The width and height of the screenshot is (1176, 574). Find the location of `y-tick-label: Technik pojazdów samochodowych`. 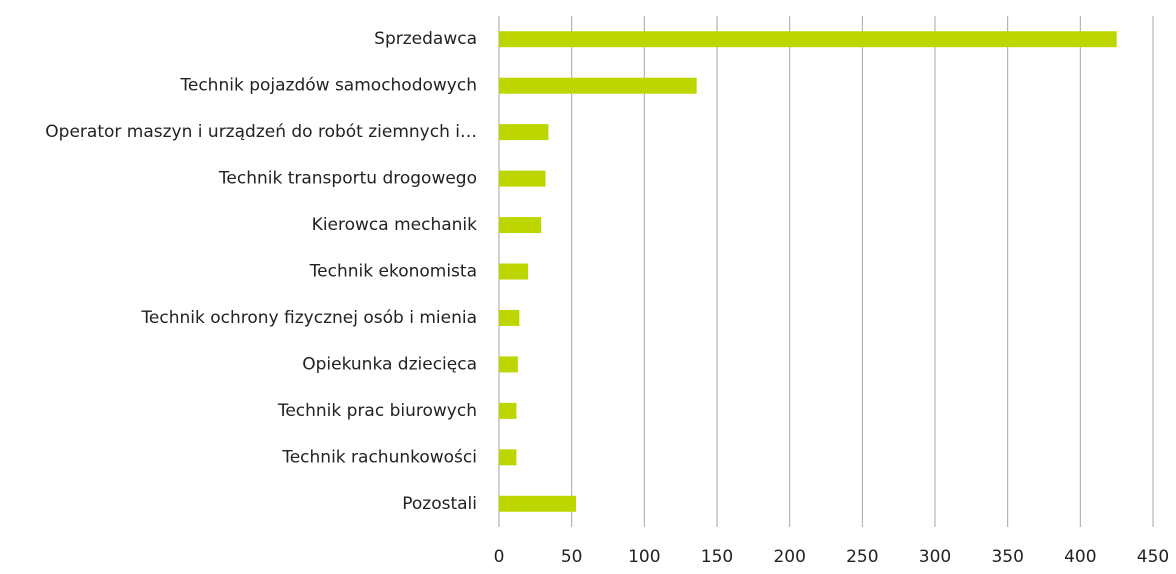

y-tick-label: Technik pojazdów samochodowych is located at coordinates (328, 86).